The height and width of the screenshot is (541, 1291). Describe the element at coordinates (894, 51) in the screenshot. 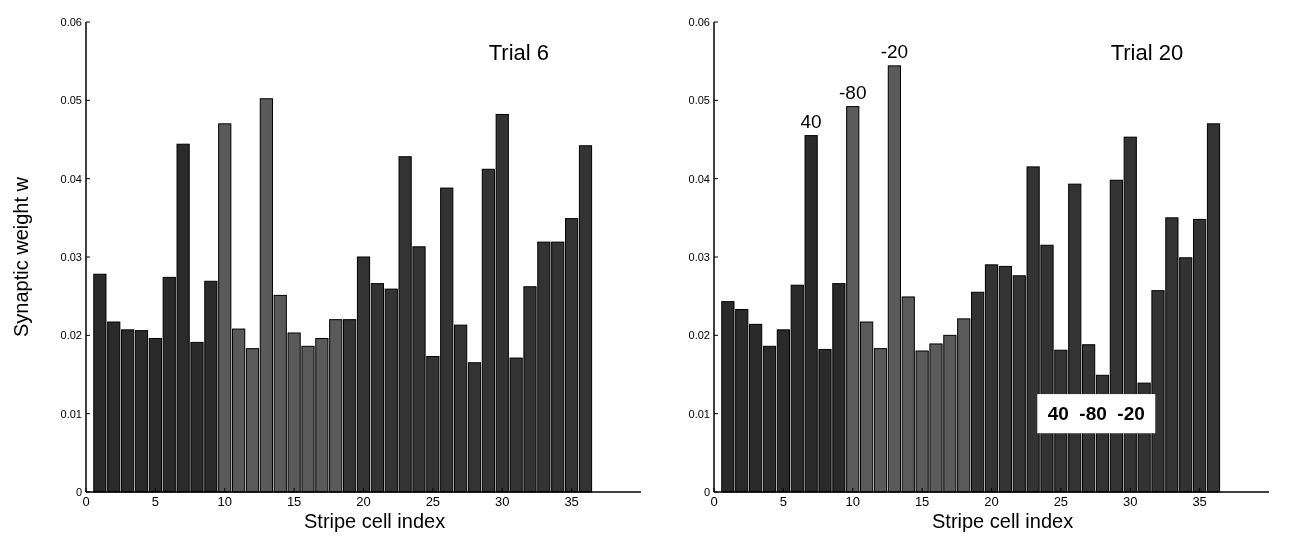

I see `annotation: -20` at that location.